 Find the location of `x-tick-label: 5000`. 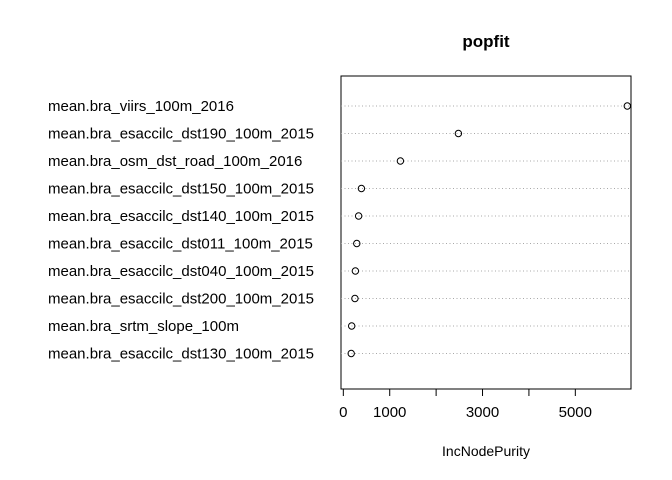

x-tick-label: 5000 is located at coordinates (575, 412).